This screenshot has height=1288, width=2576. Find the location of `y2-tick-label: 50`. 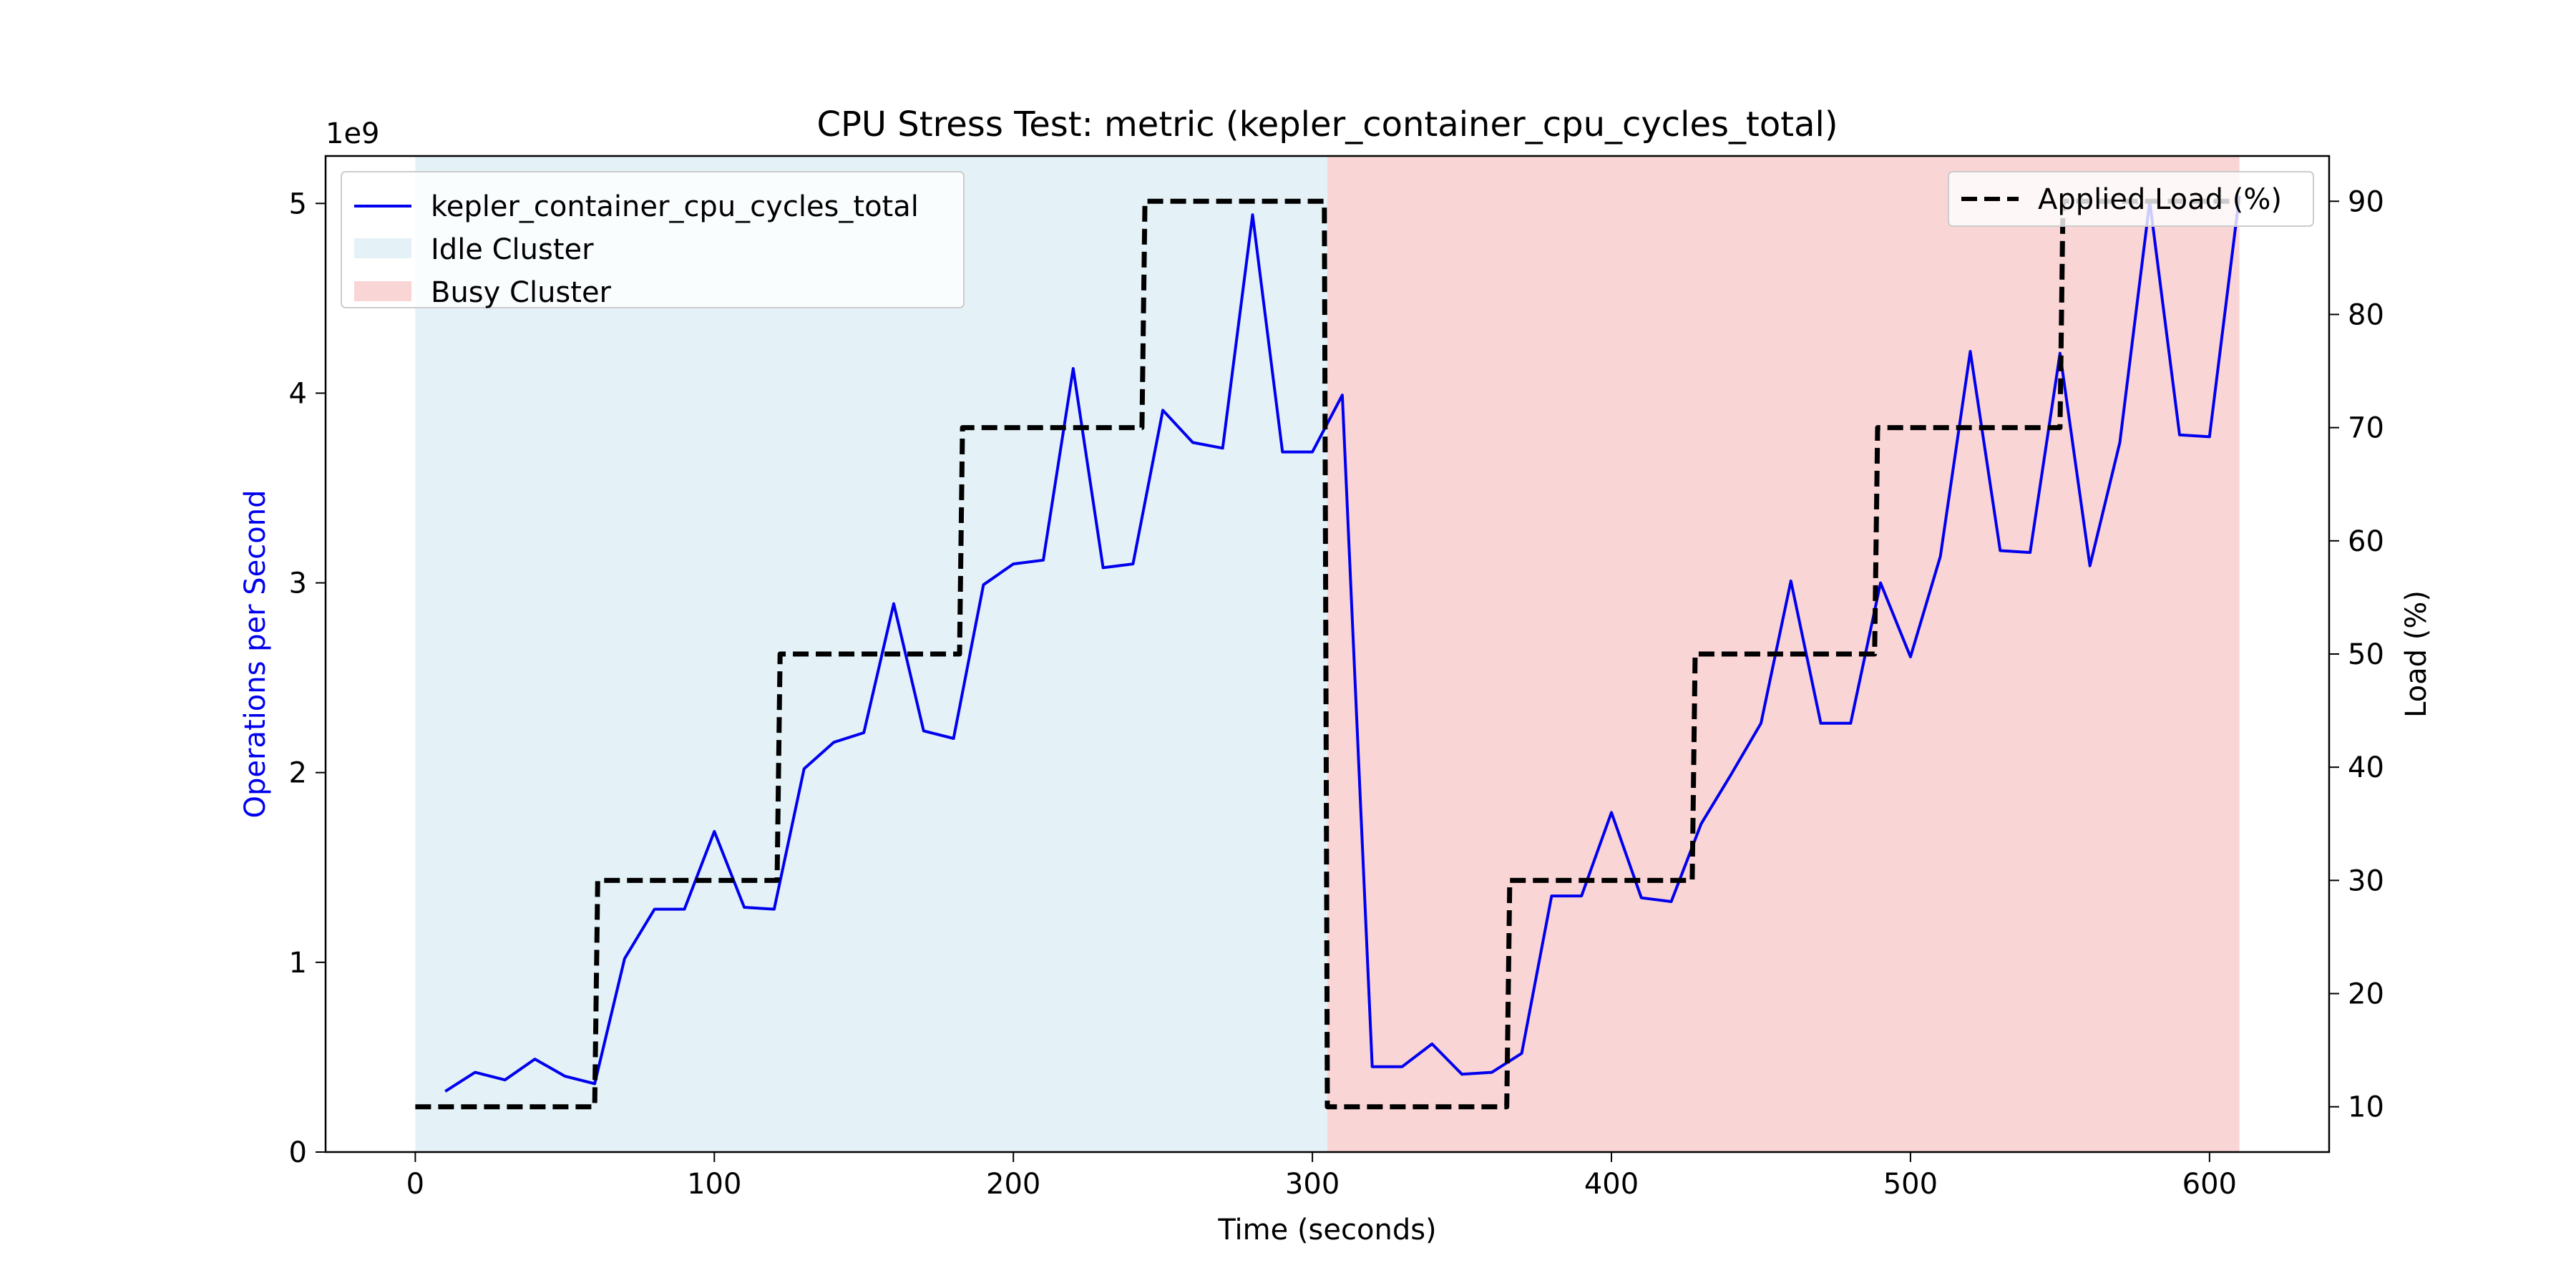

y2-tick-label: 50 is located at coordinates (2366, 654).